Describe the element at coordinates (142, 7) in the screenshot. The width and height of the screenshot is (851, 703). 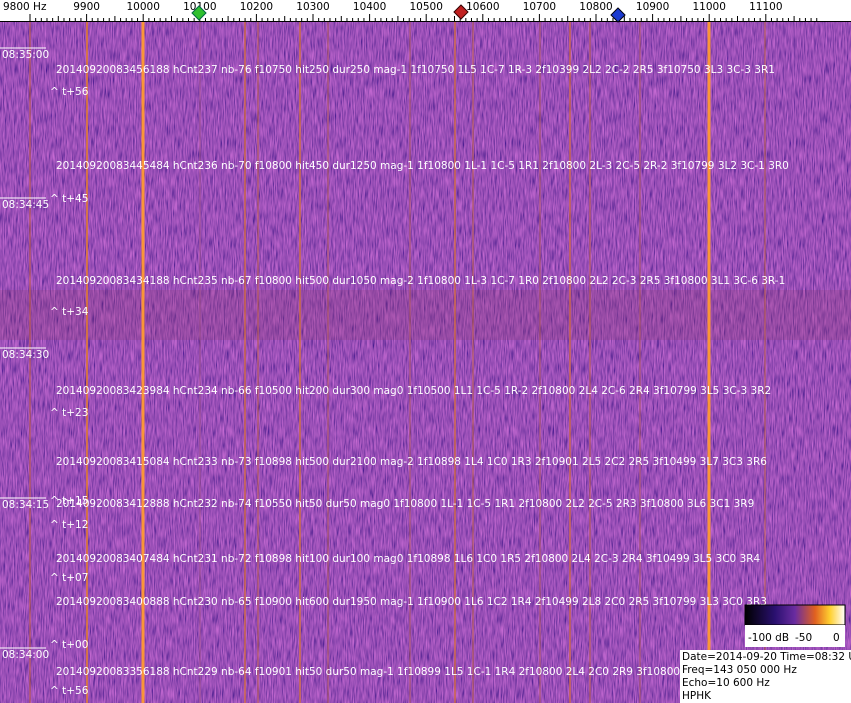
I see `freq-label: 10000` at that location.